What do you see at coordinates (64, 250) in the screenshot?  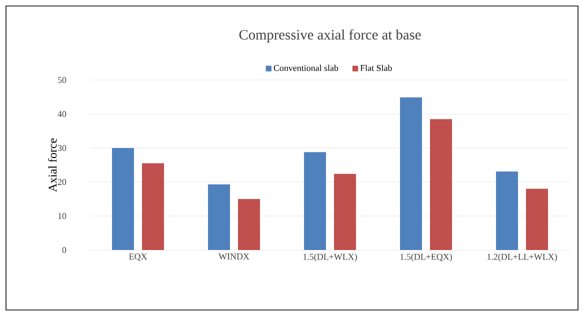 I see `y-tick-label: 0` at bounding box center [64, 250].